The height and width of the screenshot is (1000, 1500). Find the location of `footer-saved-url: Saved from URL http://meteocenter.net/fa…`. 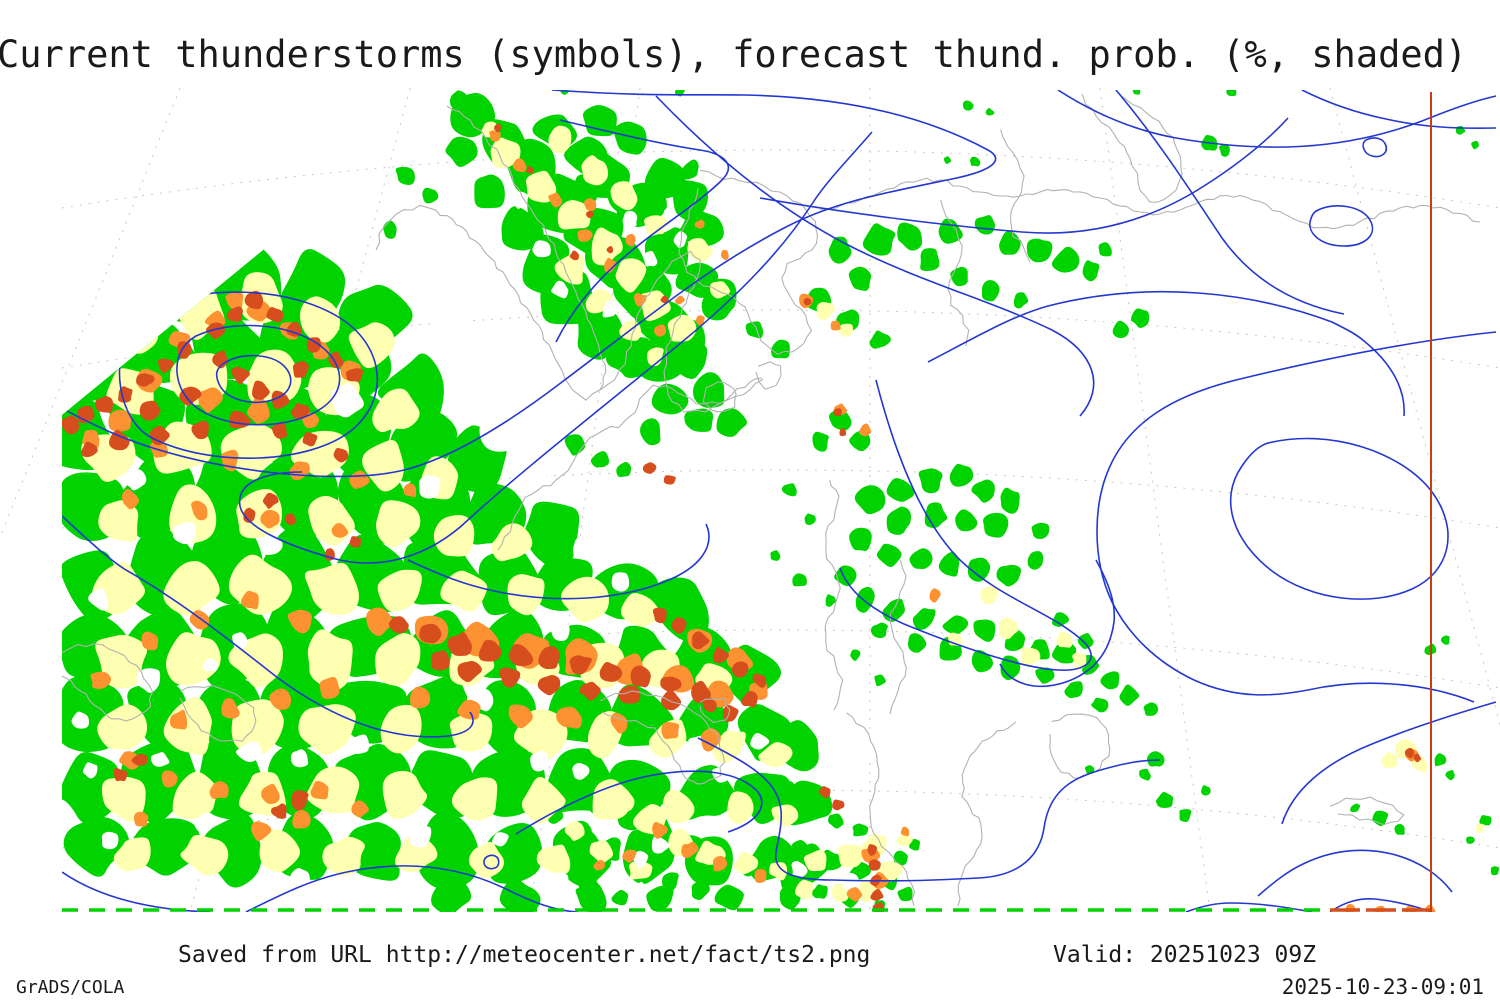

footer-saved-url: Saved from URL http://meteocenter.net/fa… is located at coordinates (524, 955).